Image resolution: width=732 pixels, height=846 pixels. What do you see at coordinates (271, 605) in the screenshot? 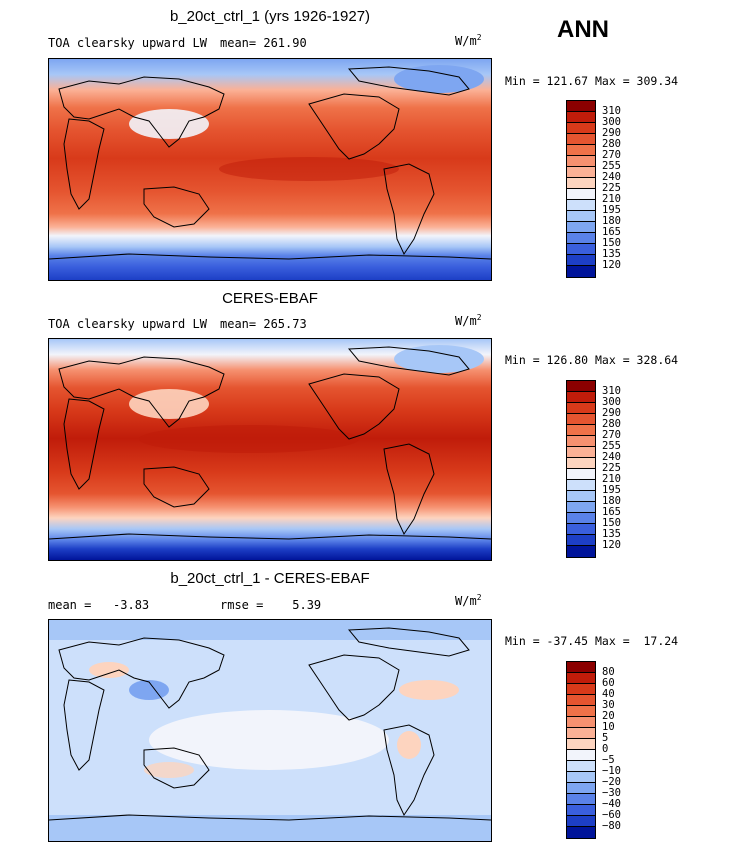
I see `panel3-rmse: rmse = 5.39` at bounding box center [271, 605].